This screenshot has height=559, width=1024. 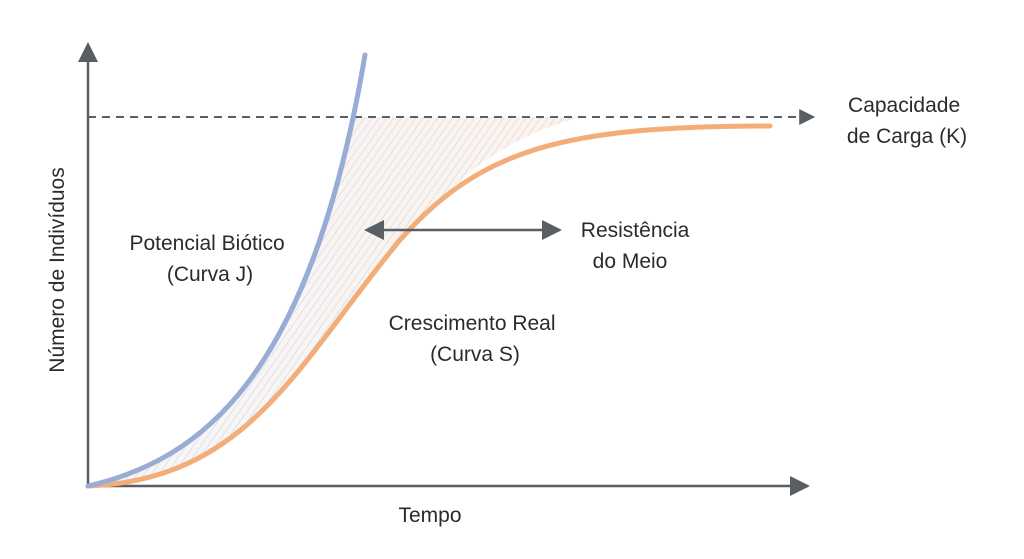 I want to click on label-line: Potencial Biótico, so click(x=206, y=243).